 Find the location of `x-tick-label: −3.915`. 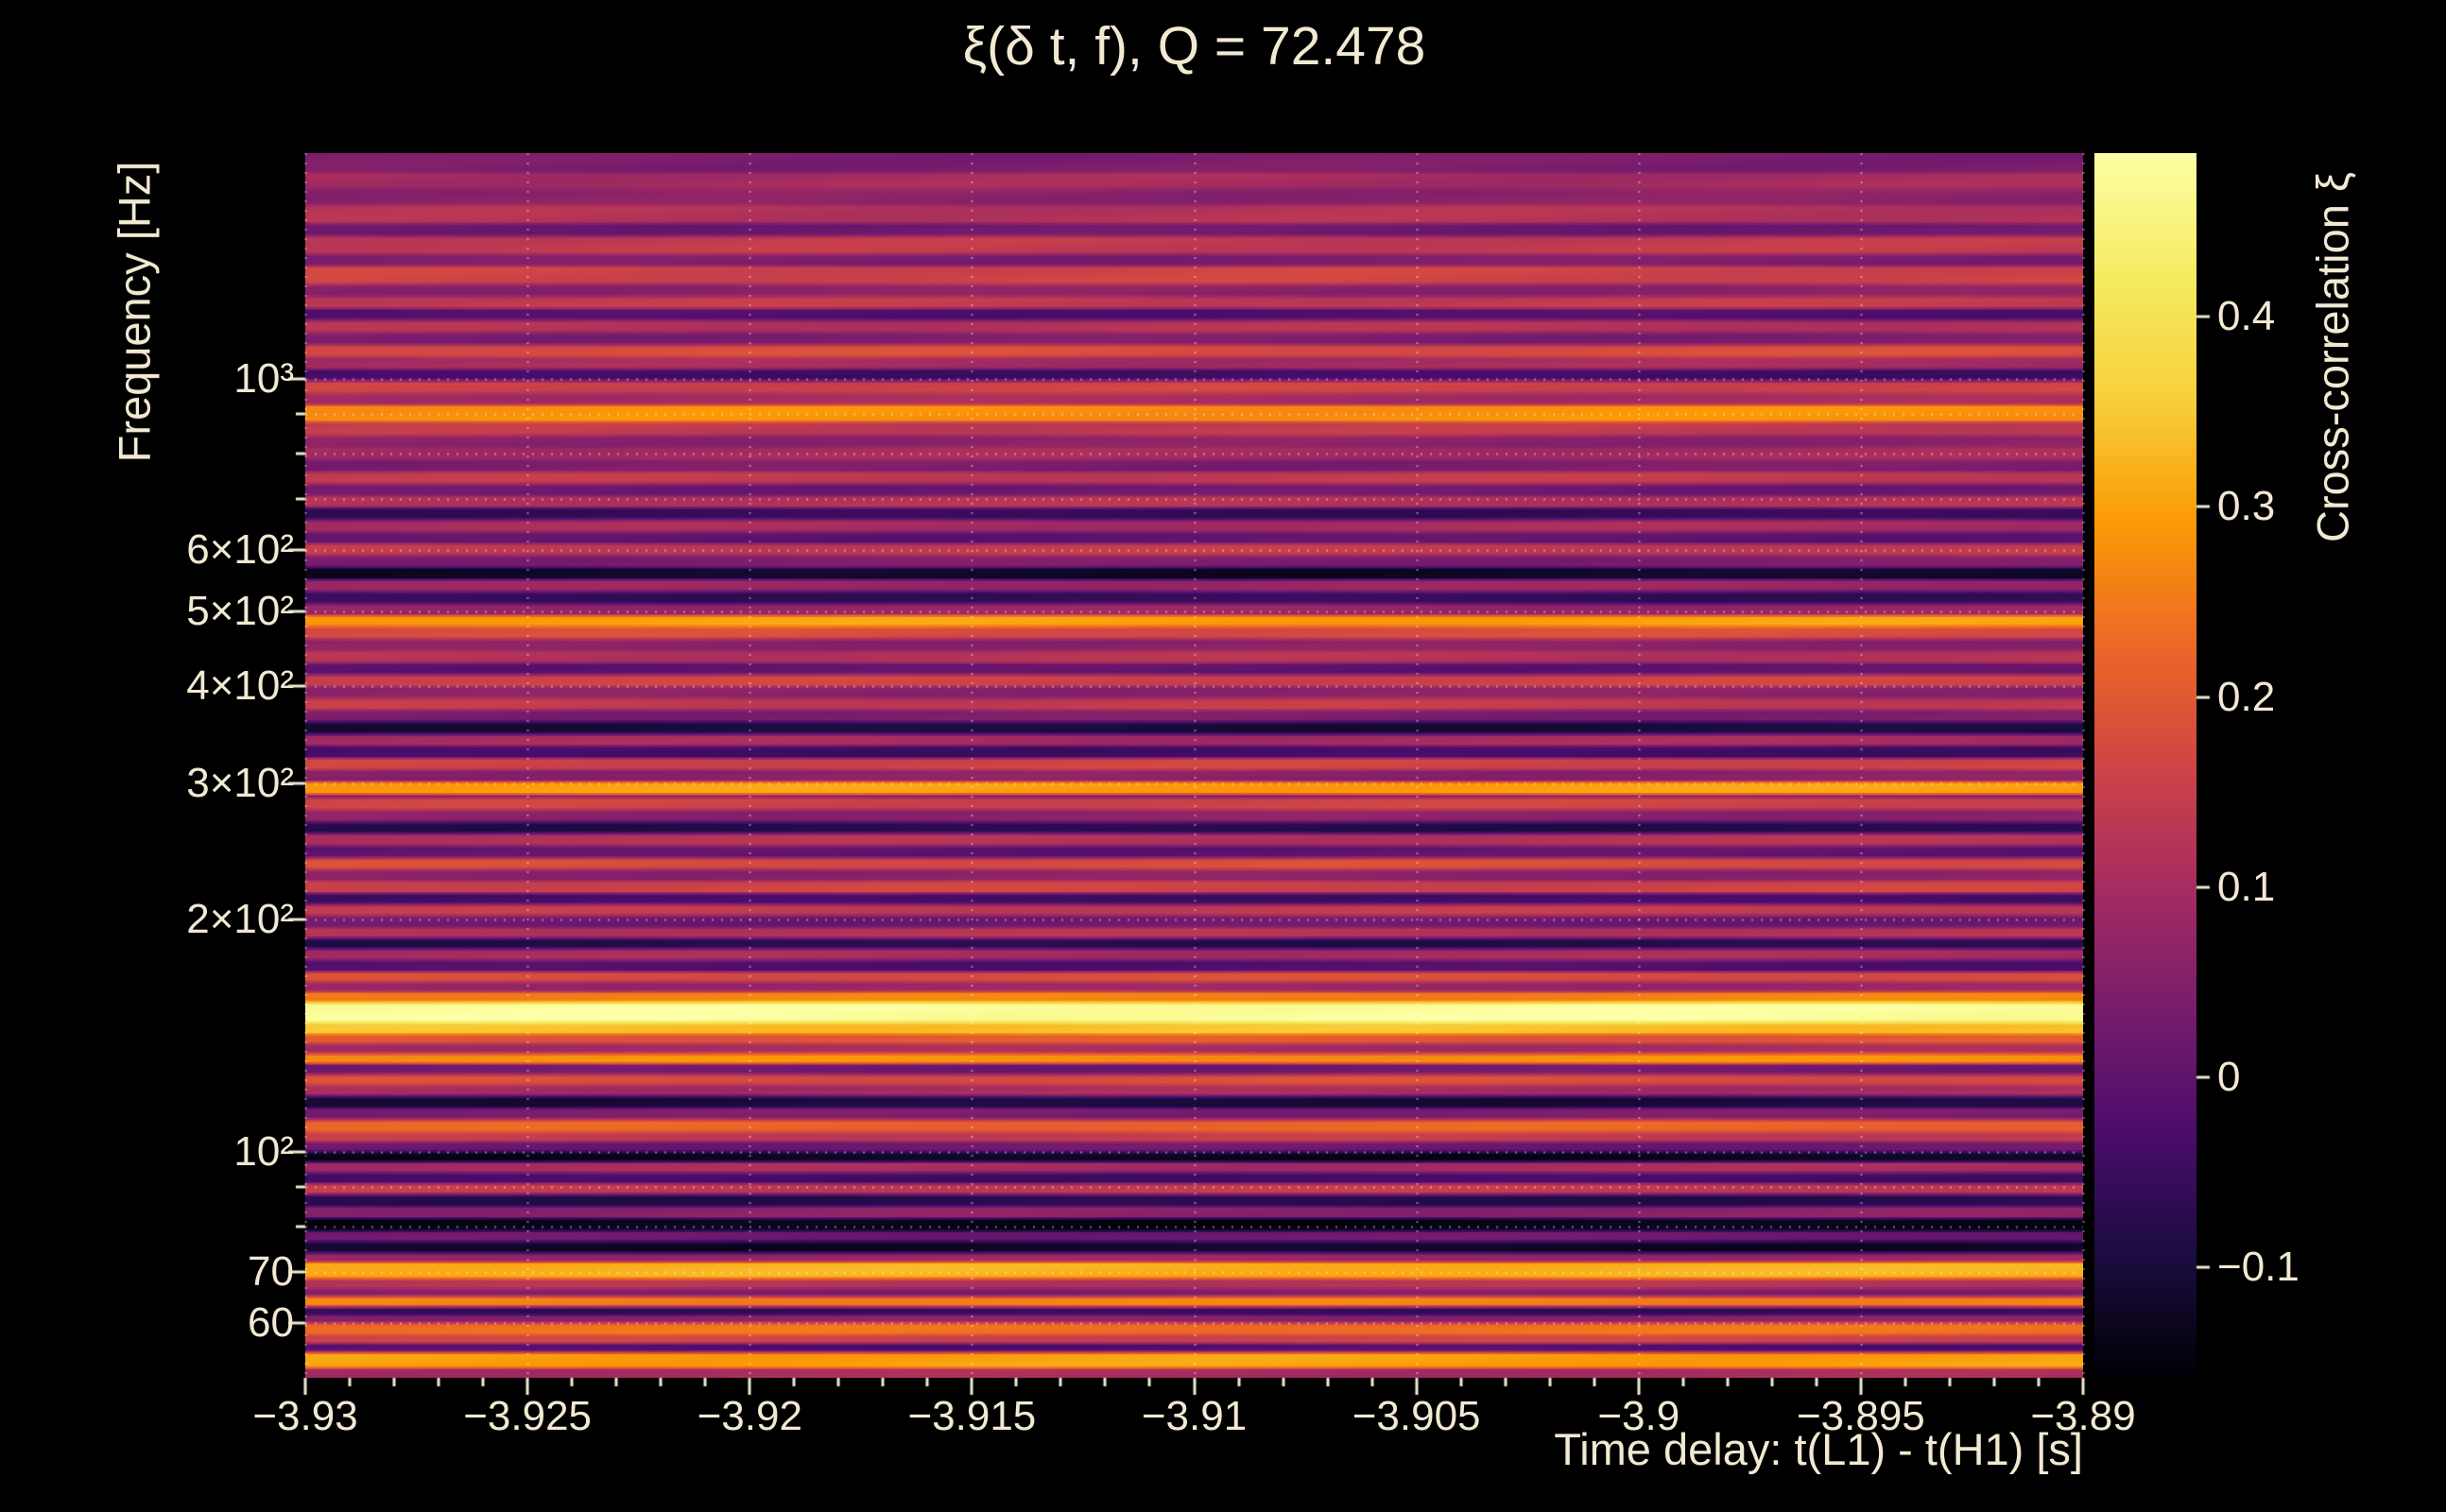

x-tick-label: −3.915 is located at coordinates (972, 1416).